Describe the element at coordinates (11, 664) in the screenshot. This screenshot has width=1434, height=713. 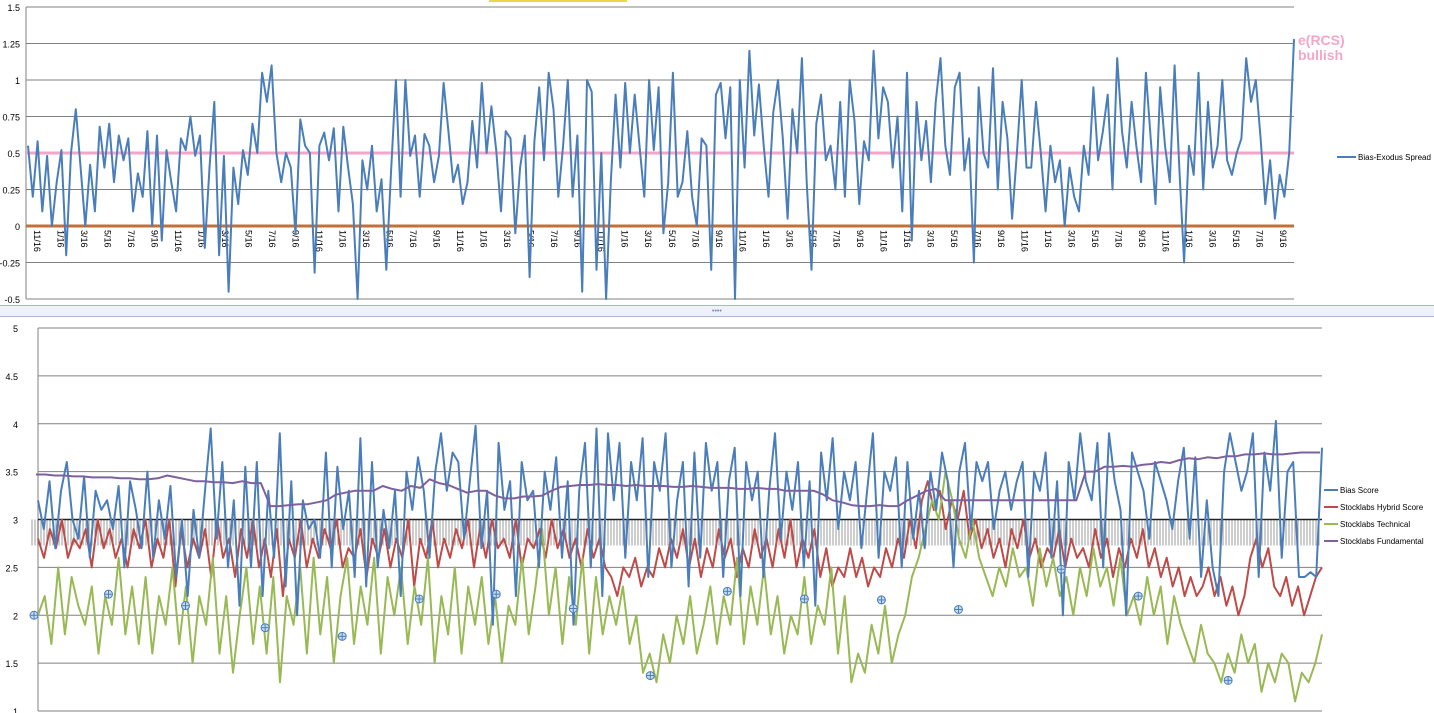
I see `scores-y-tick-label: 1.5` at that location.